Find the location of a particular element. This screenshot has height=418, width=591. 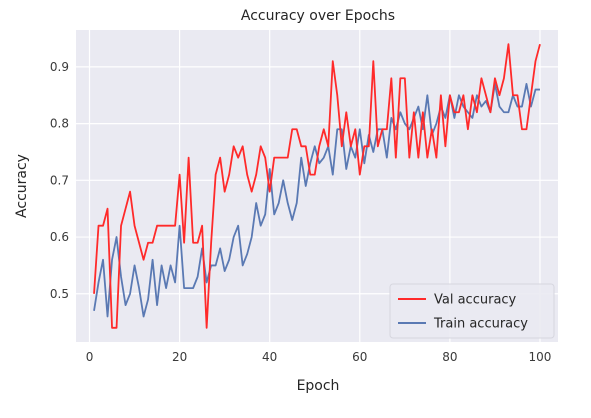

y-axis: 0.5 0.6 0.7 0.8 0.9 is located at coordinates (59, 180).